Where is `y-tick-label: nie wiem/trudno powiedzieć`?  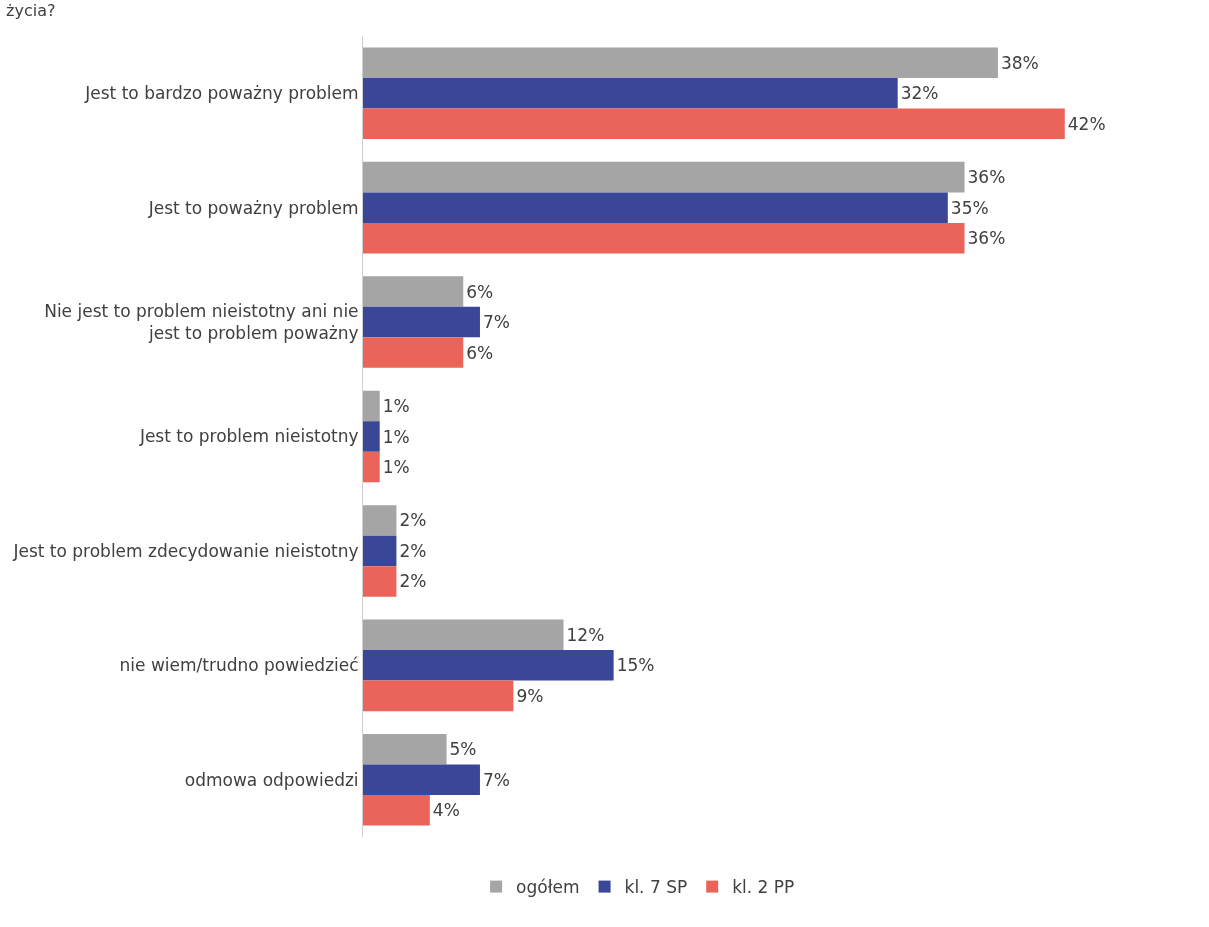 y-tick-label: nie wiem/trudno powiedzieć is located at coordinates (239, 665).